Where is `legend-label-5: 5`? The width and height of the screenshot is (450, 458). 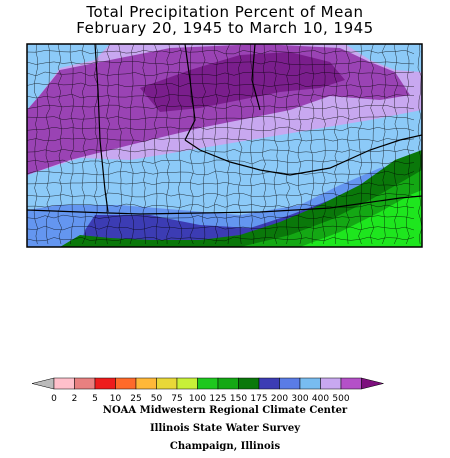
legend-label-5: 5 is located at coordinates (95, 399).